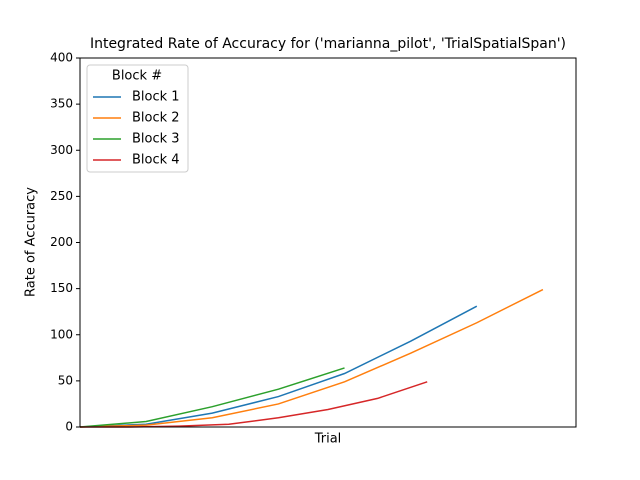 The image size is (640, 480). I want to click on legend-label: Block 3, so click(156, 139).